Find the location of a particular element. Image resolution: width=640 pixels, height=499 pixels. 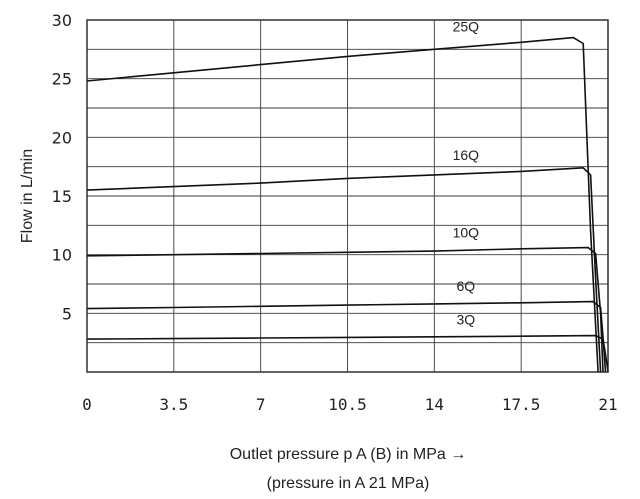

x-tick-label: 14 is located at coordinates (434, 404).